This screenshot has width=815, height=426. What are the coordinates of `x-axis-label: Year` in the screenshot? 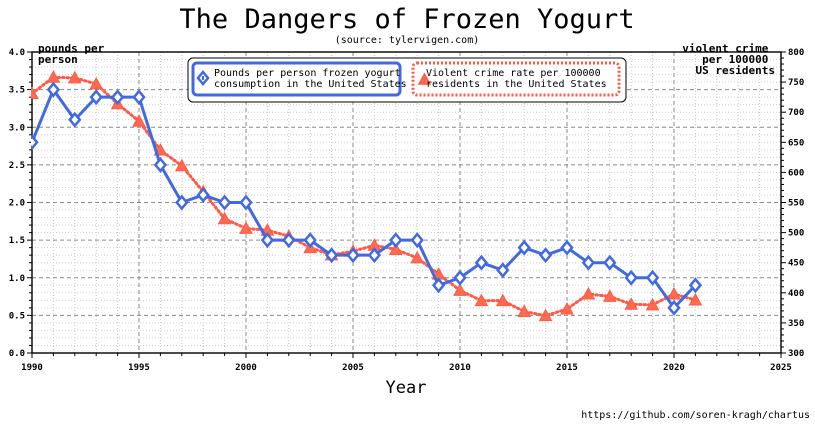 It's located at (406, 388).